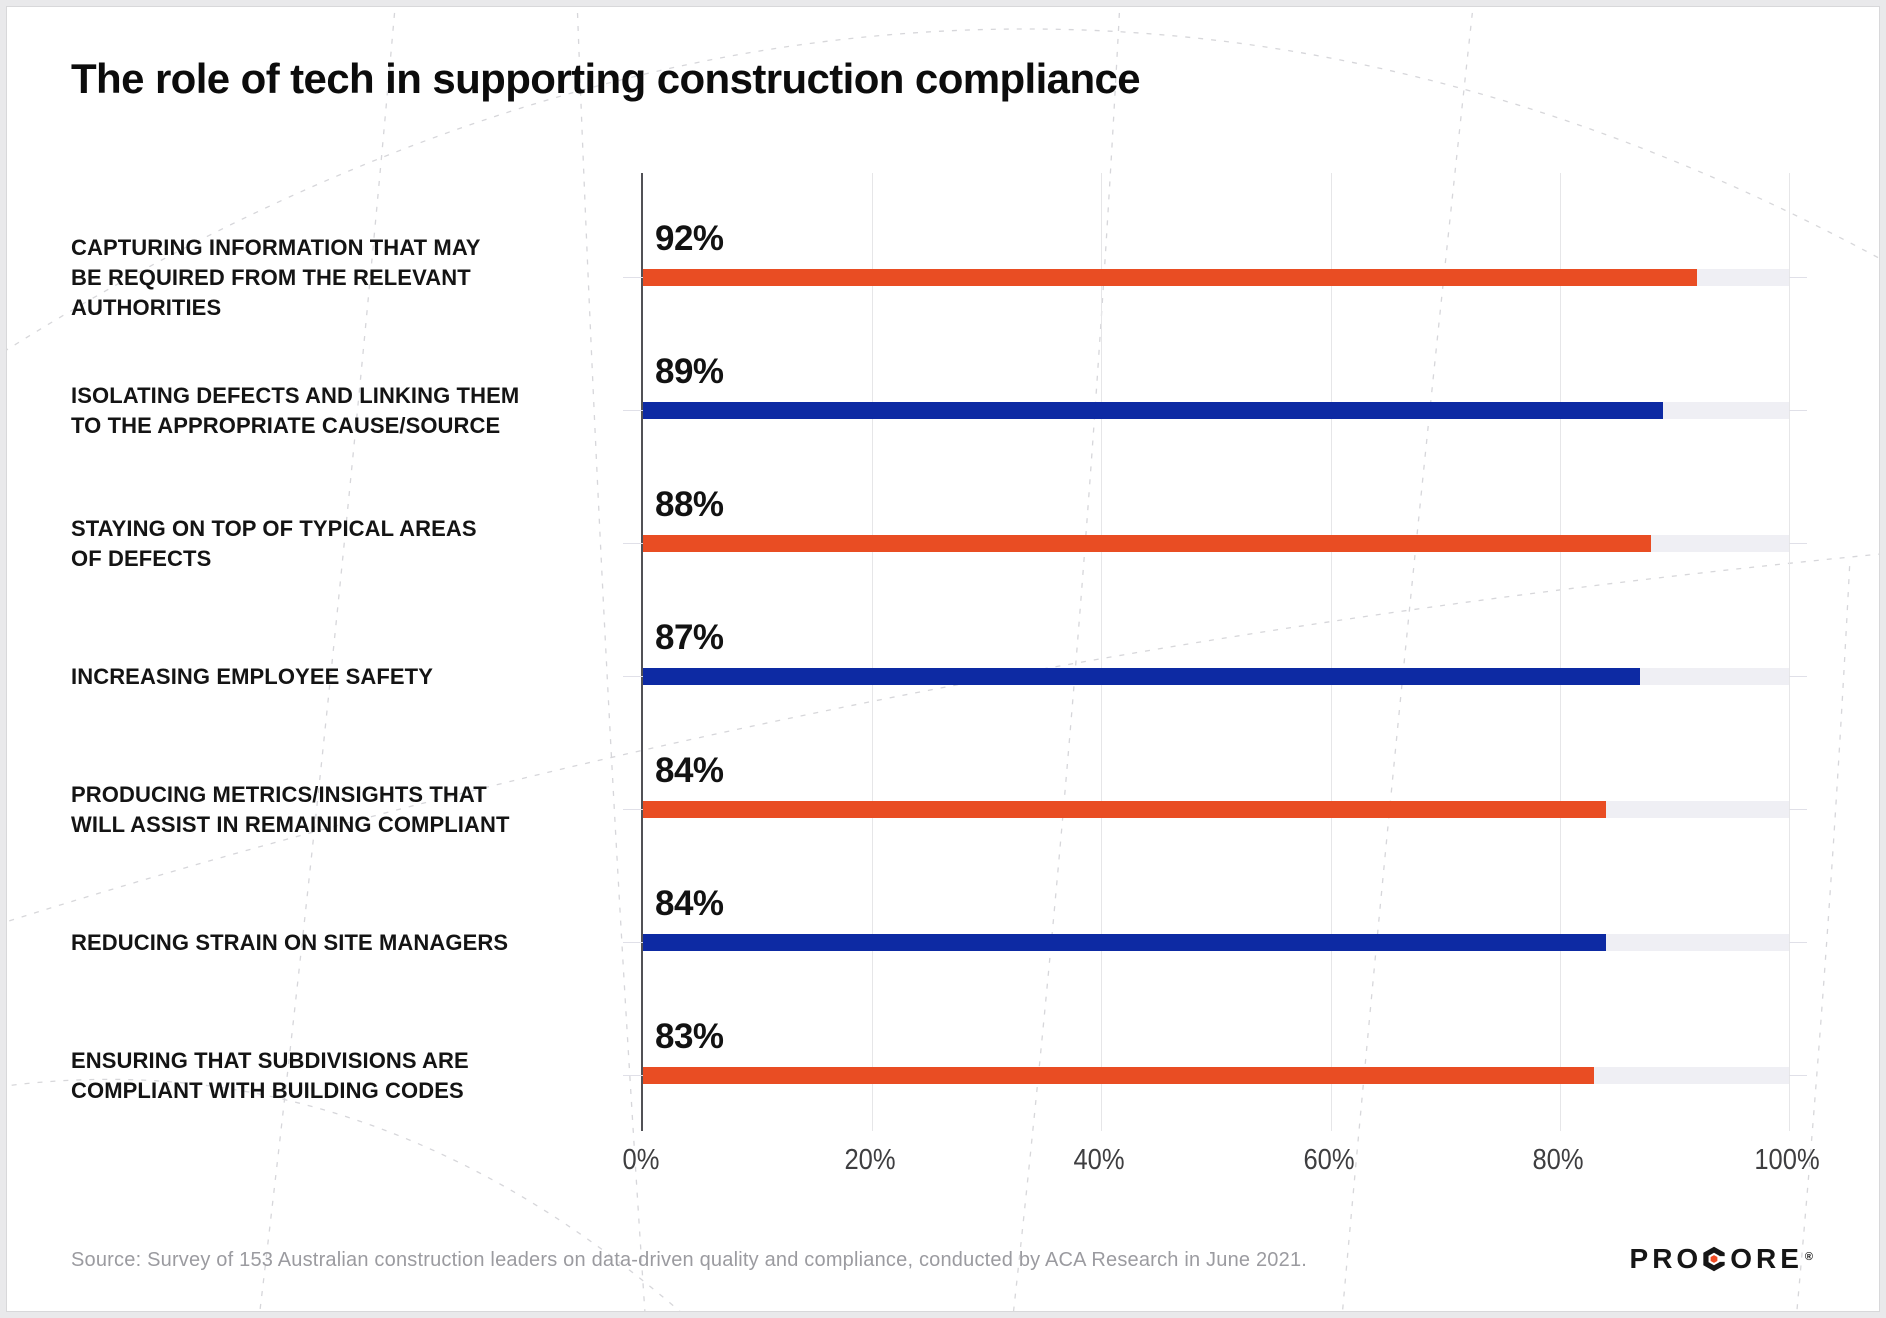 Image resolution: width=1886 pixels, height=1318 pixels. Describe the element at coordinates (1153, 410) in the screenshot. I see `bar-89%` at that location.